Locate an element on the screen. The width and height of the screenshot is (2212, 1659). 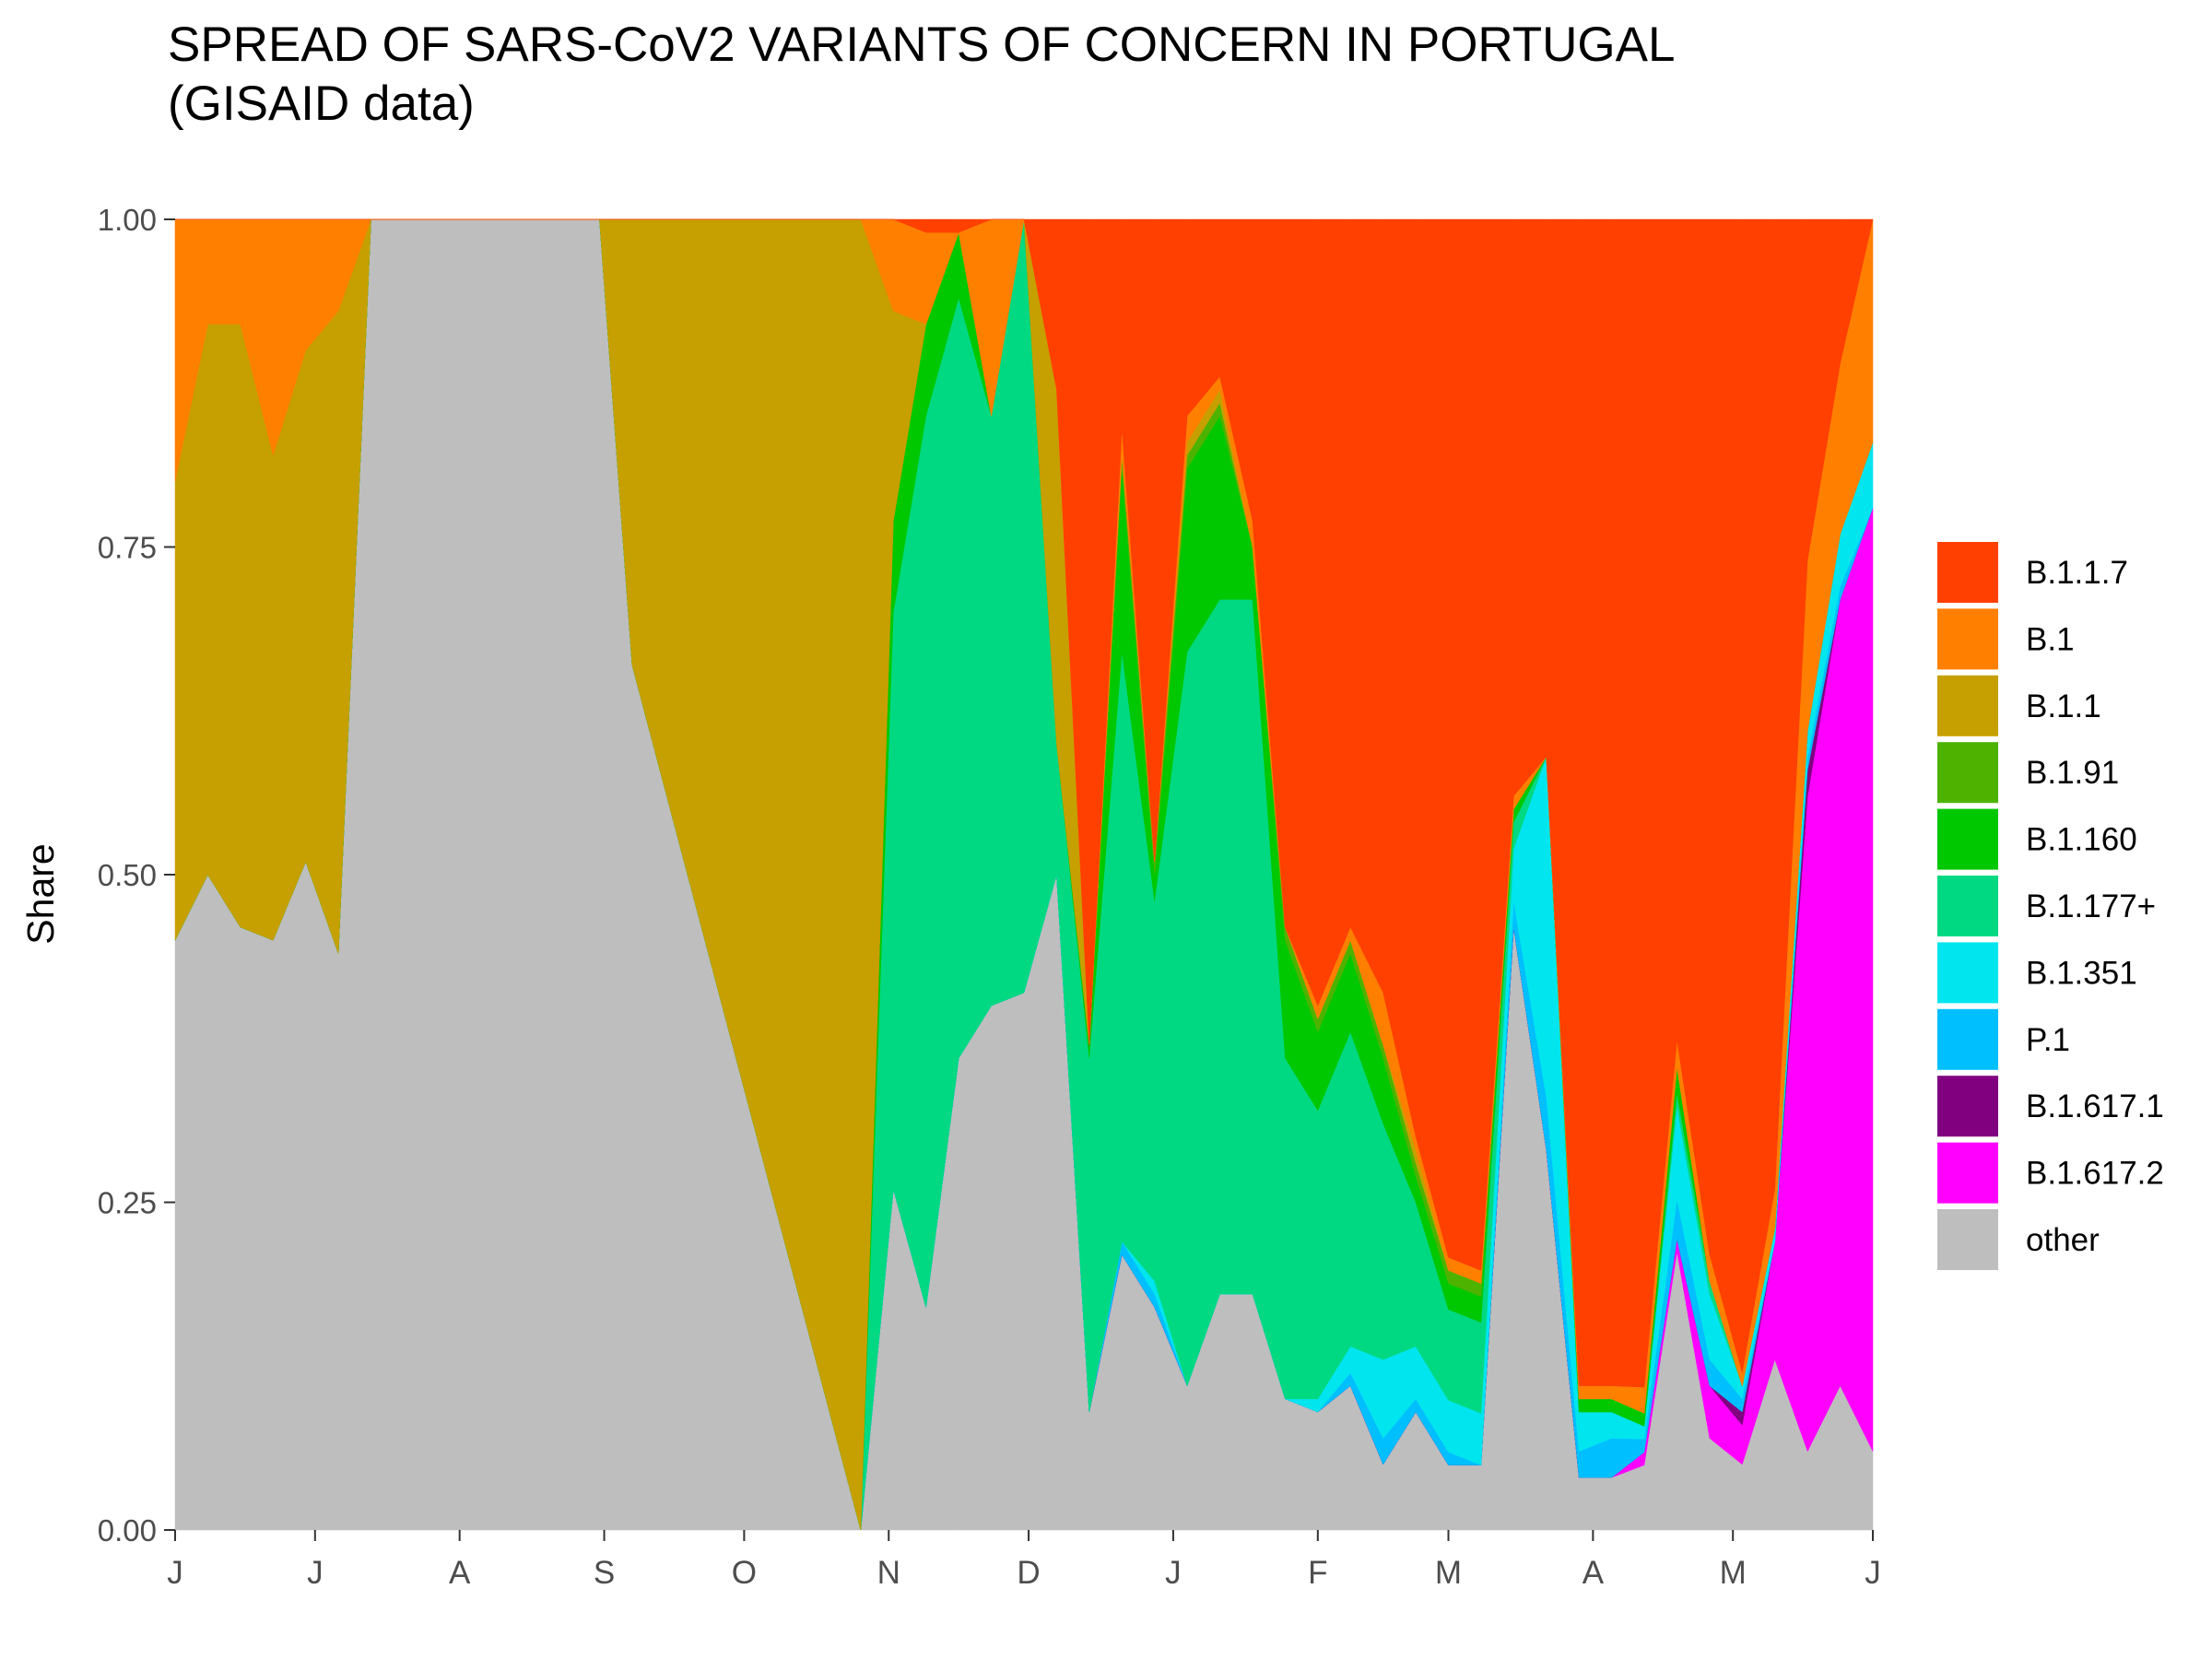
y-tick-label: 0.75 is located at coordinates (127, 548).